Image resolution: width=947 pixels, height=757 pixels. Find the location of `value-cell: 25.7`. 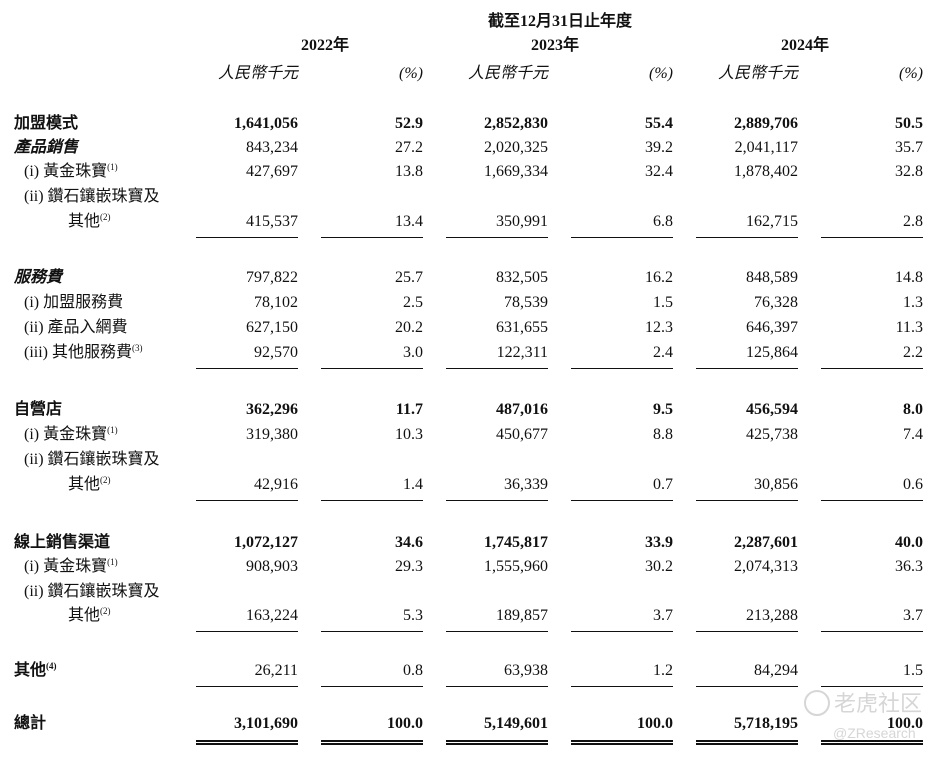

value-cell: 25.7 is located at coordinates (409, 277).